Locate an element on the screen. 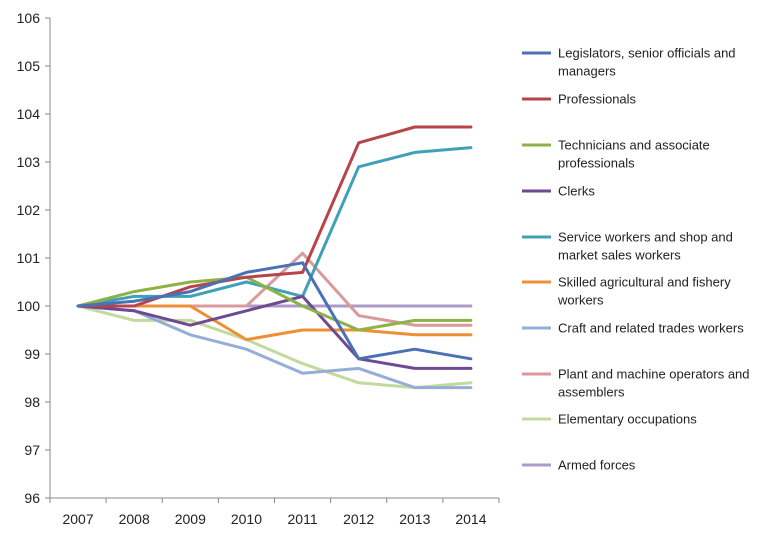 This screenshot has height=537, width=775. x-tick-label: 2012 is located at coordinates (358, 519).